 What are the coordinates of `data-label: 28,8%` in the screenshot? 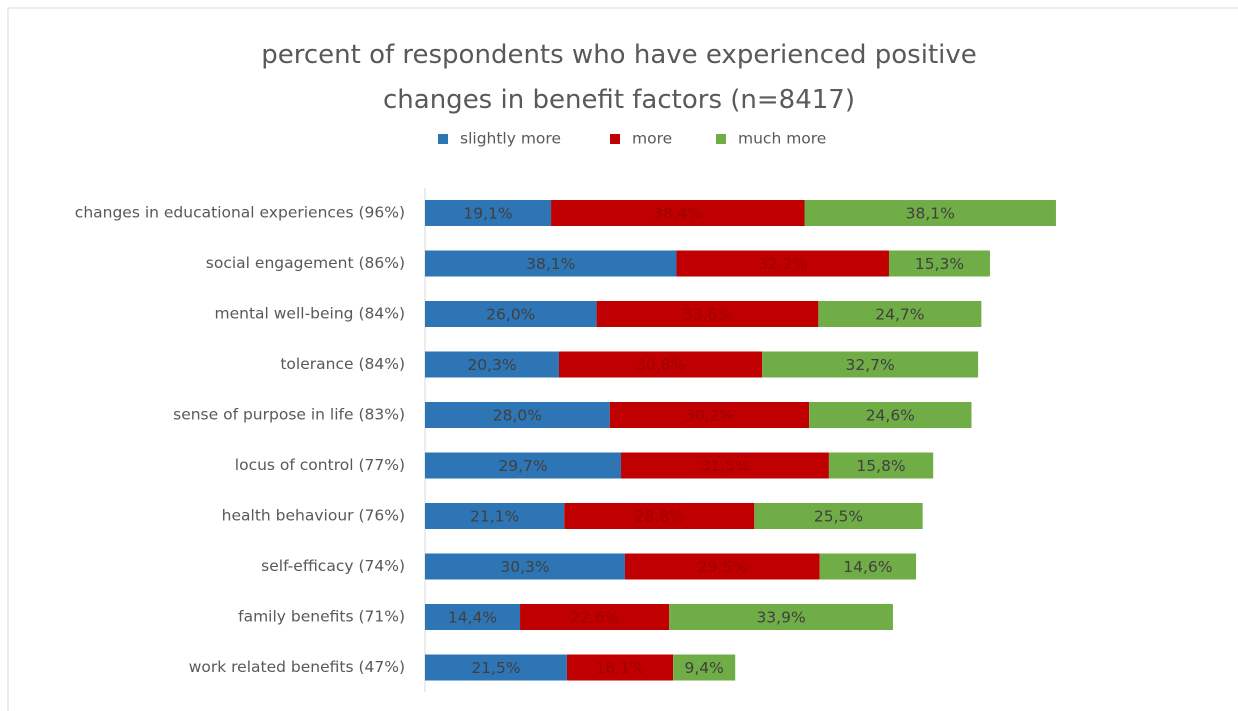 It's located at (659, 517).